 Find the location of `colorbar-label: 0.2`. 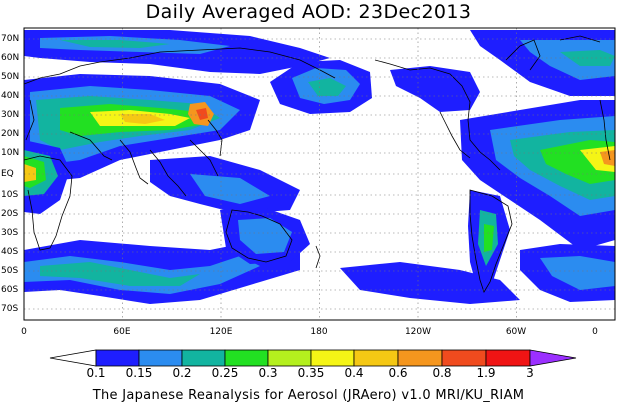

colorbar-label: 0.2 is located at coordinates (182, 373).